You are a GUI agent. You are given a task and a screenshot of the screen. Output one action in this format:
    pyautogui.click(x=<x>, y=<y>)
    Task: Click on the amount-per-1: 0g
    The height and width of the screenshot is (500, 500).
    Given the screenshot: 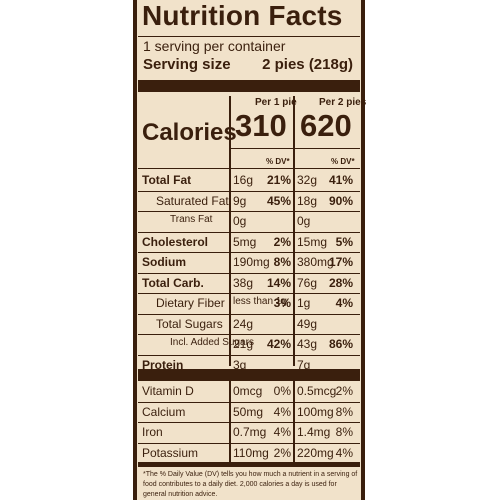 What is the action you would take?
    pyautogui.click(x=240, y=221)
    